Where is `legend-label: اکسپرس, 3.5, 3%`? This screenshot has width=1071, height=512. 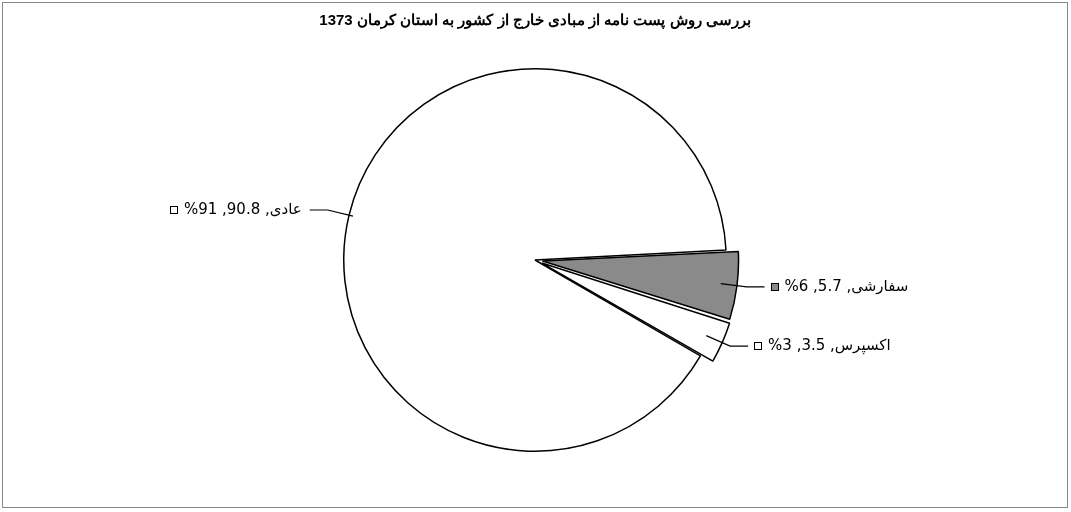 legend-label: اکسپرس, 3.5, 3% is located at coordinates (829, 346).